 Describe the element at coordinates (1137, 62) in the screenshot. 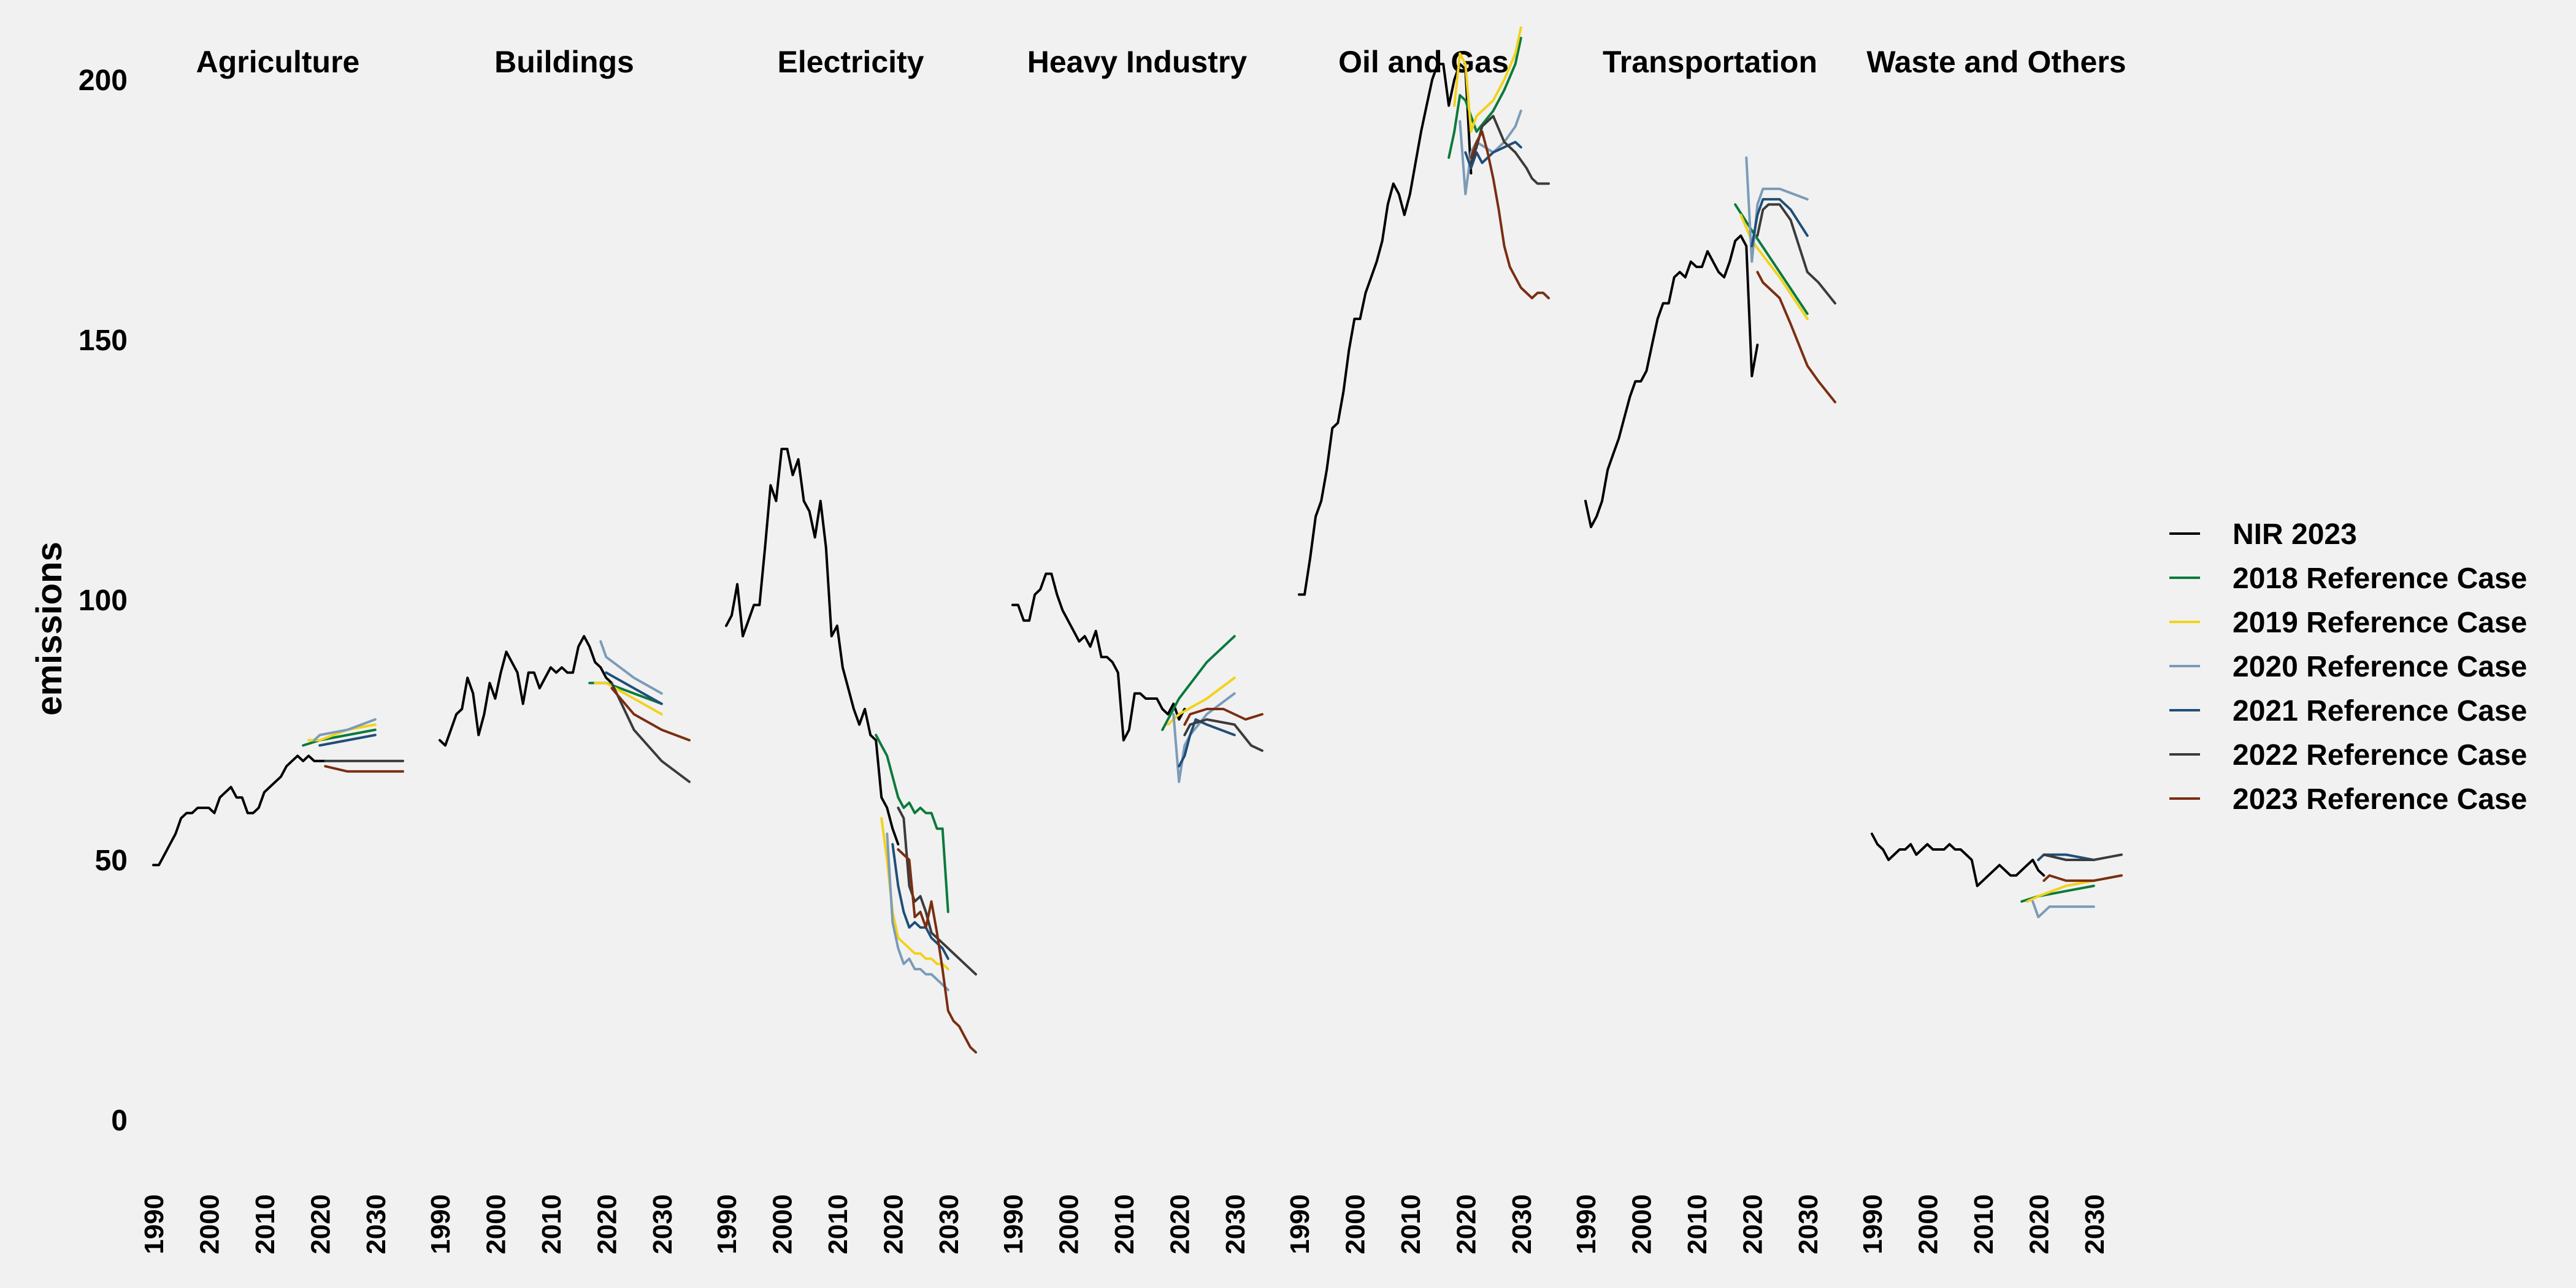

I see `facet-title: Heavy Industry` at that location.